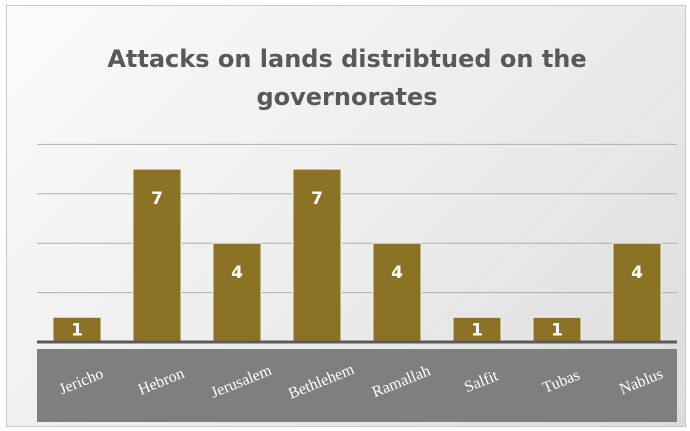  What do you see at coordinates (237, 292) in the screenshot?
I see `bar-jerusalem` at bounding box center [237, 292].